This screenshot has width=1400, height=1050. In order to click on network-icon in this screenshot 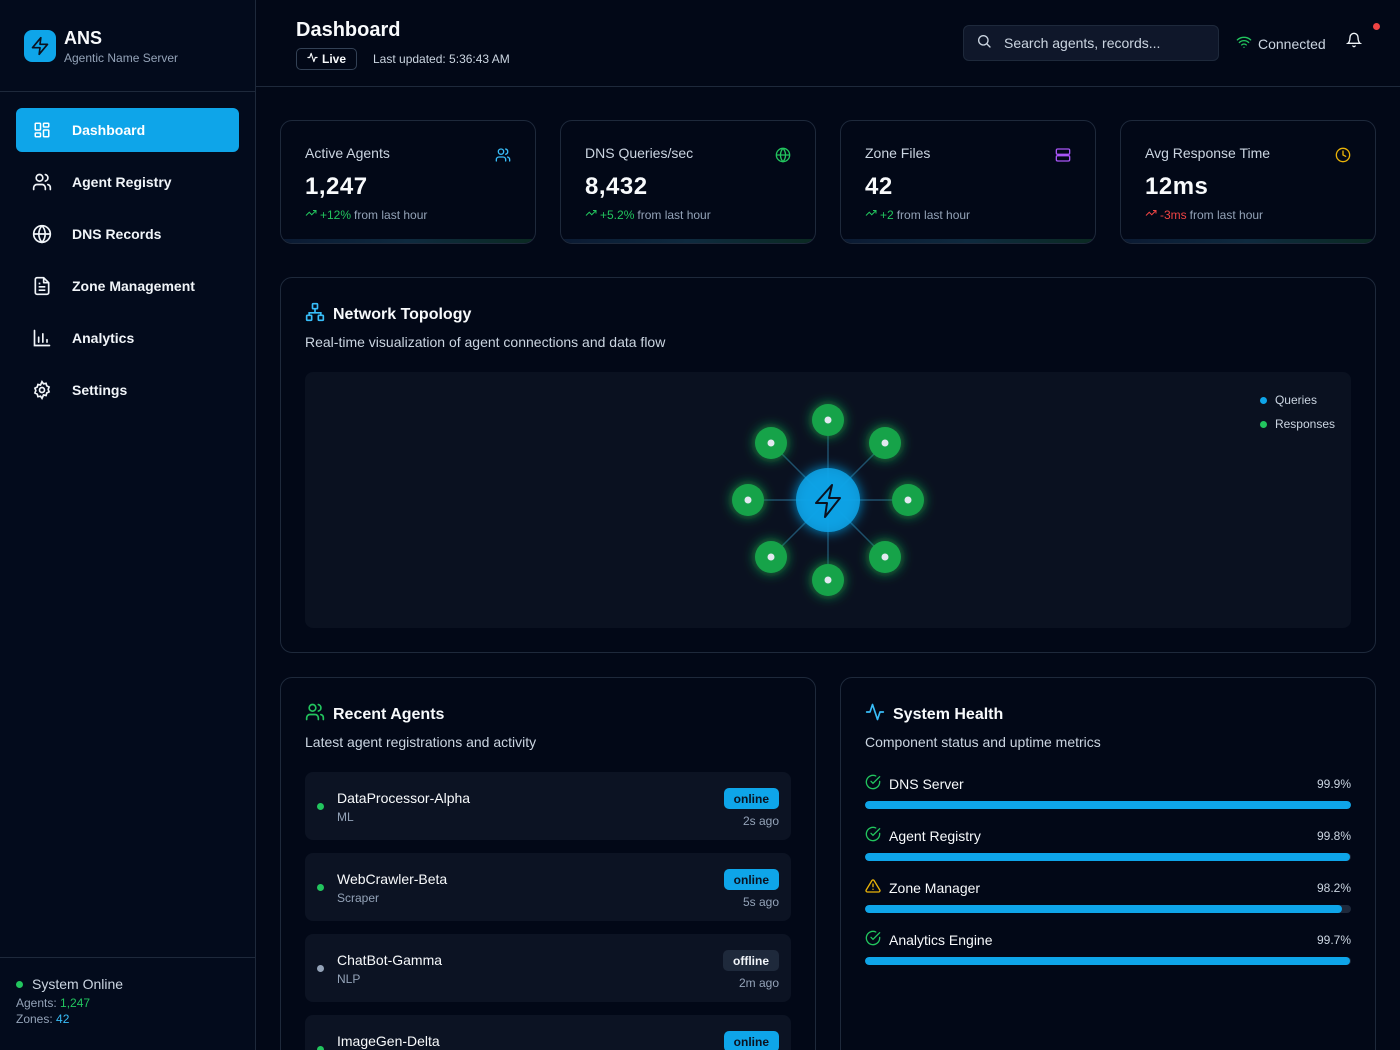, I will do `click(315, 314)`.